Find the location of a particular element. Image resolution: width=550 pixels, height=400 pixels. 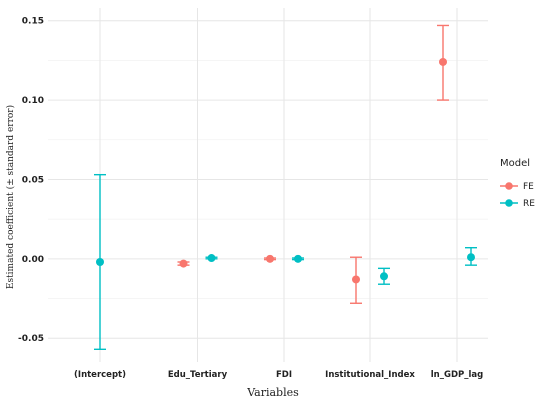

x-tick-label: (Intercept) is located at coordinates (100, 375).